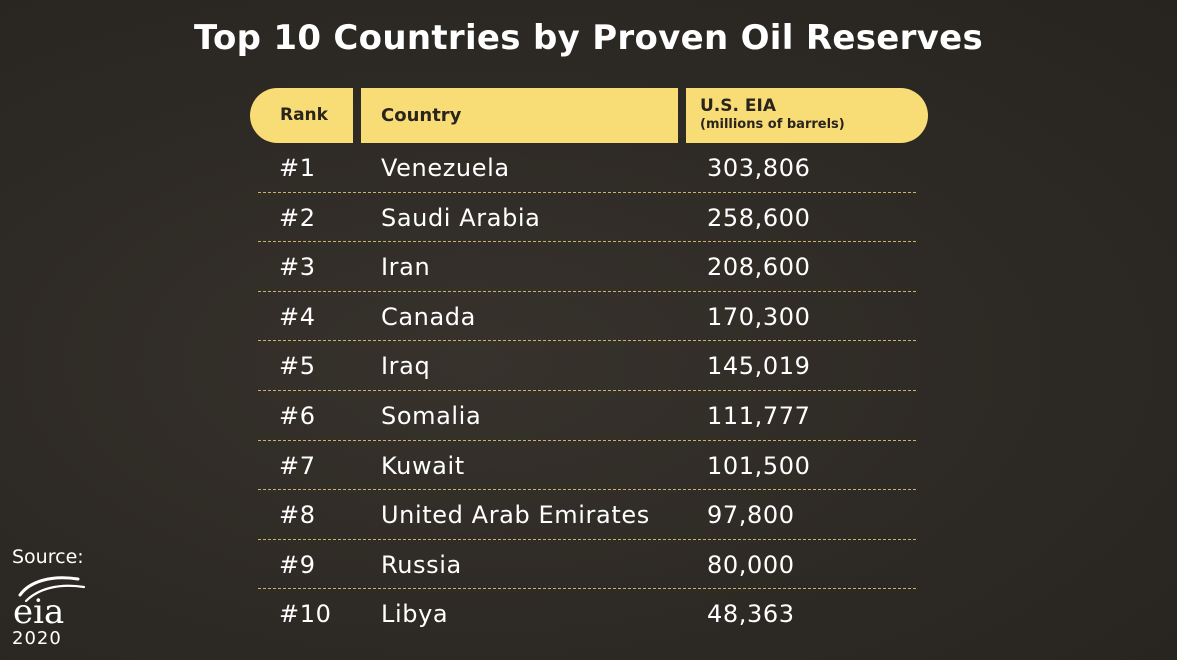  What do you see at coordinates (751, 614) in the screenshot?
I see `row-value: 48,363` at bounding box center [751, 614].